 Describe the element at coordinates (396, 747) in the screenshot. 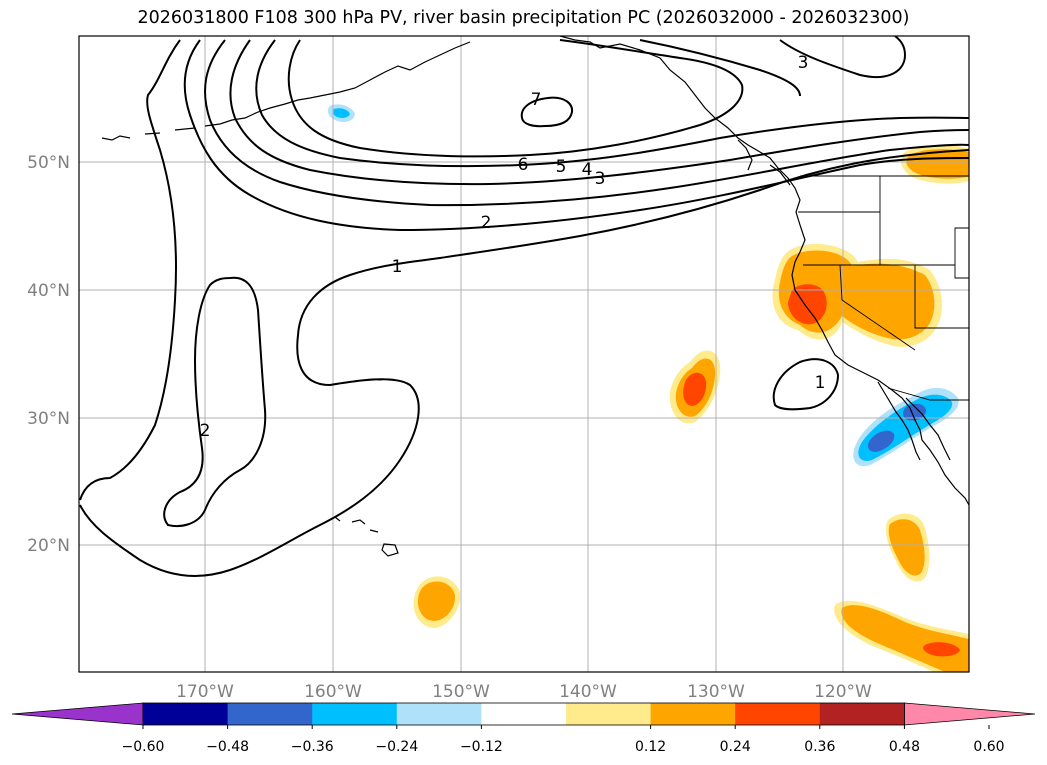

I see `colorbar-tick-label: −0.24` at that location.